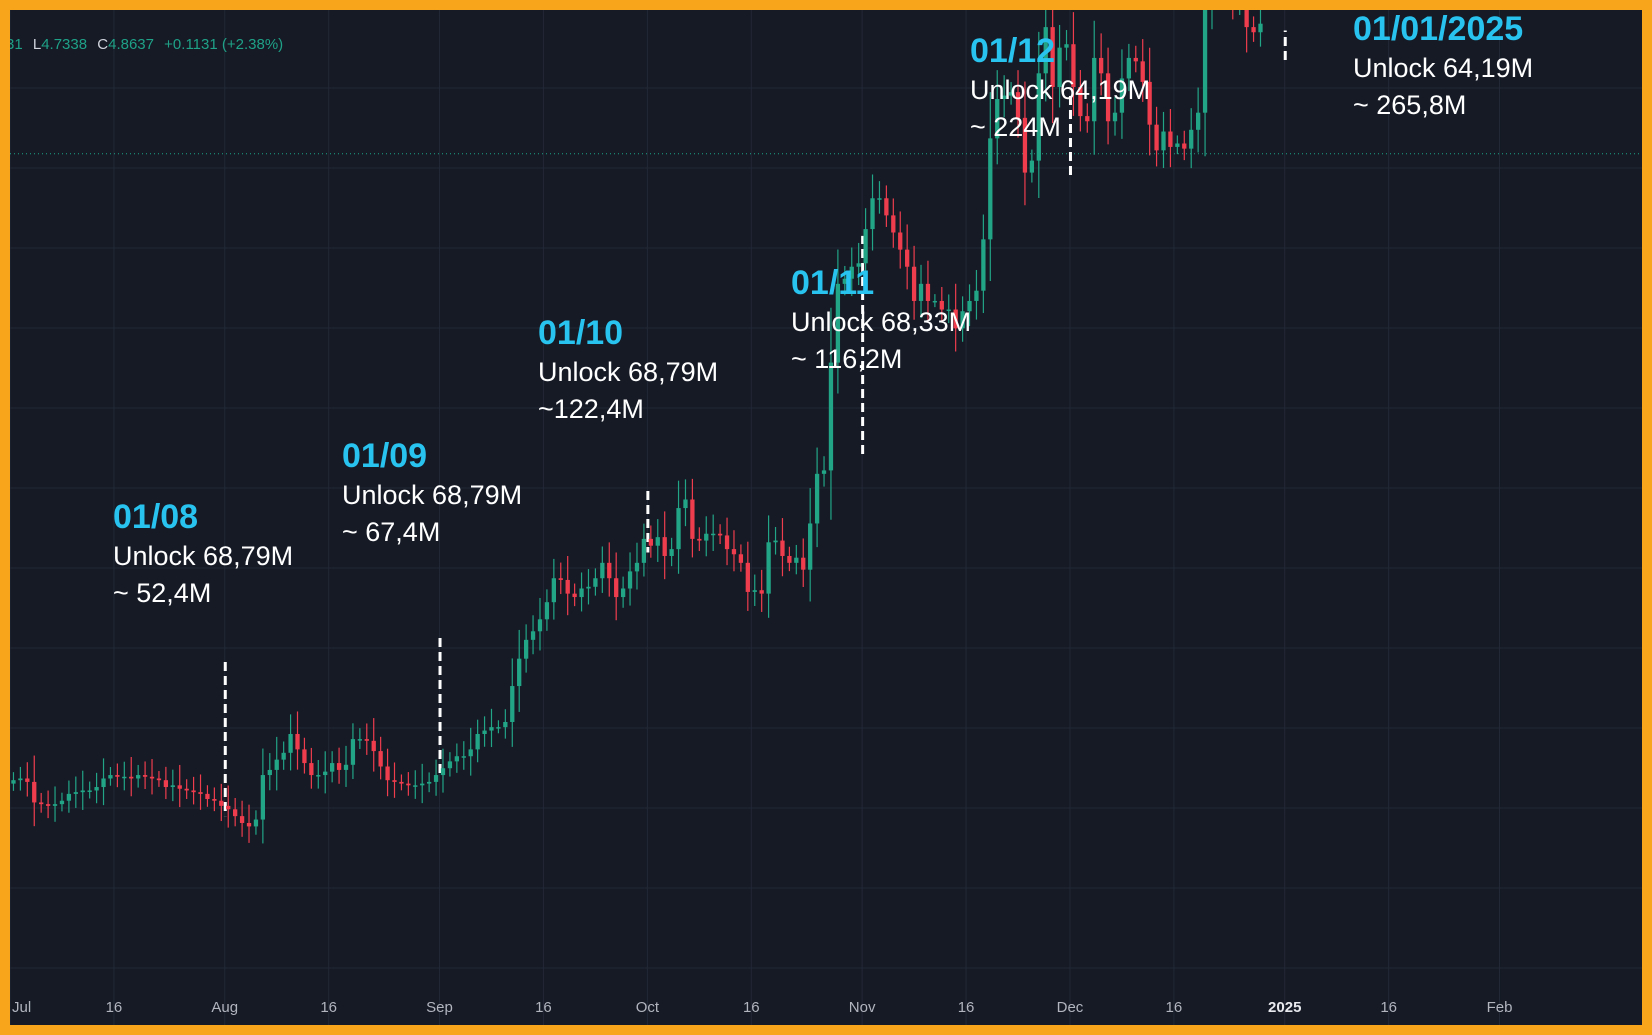  I want to click on annotation-date: 01/01/2025, so click(1438, 29).